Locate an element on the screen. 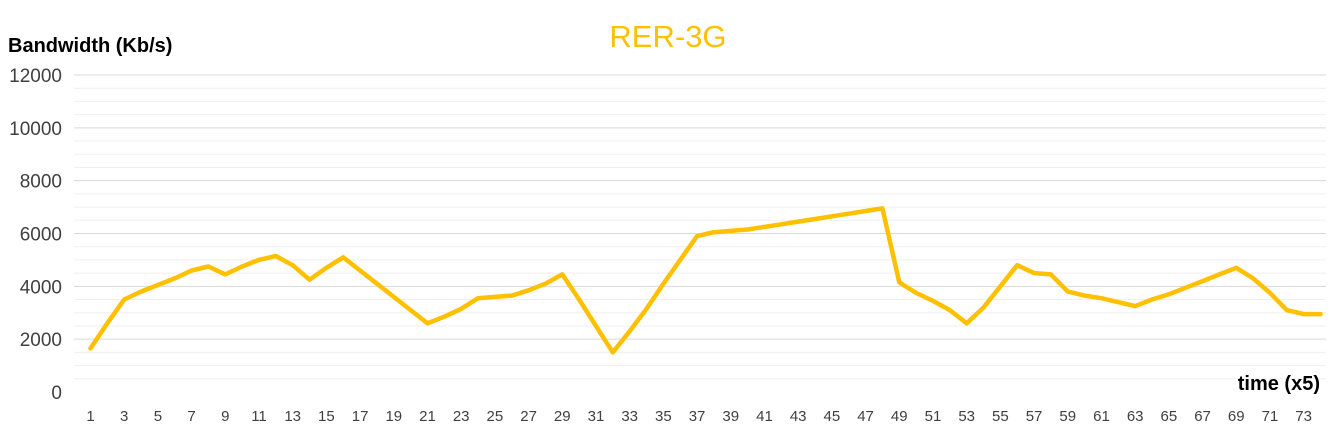 Image resolution: width=1336 pixels, height=431 pixels. x-tick-label: 21 is located at coordinates (427, 416).